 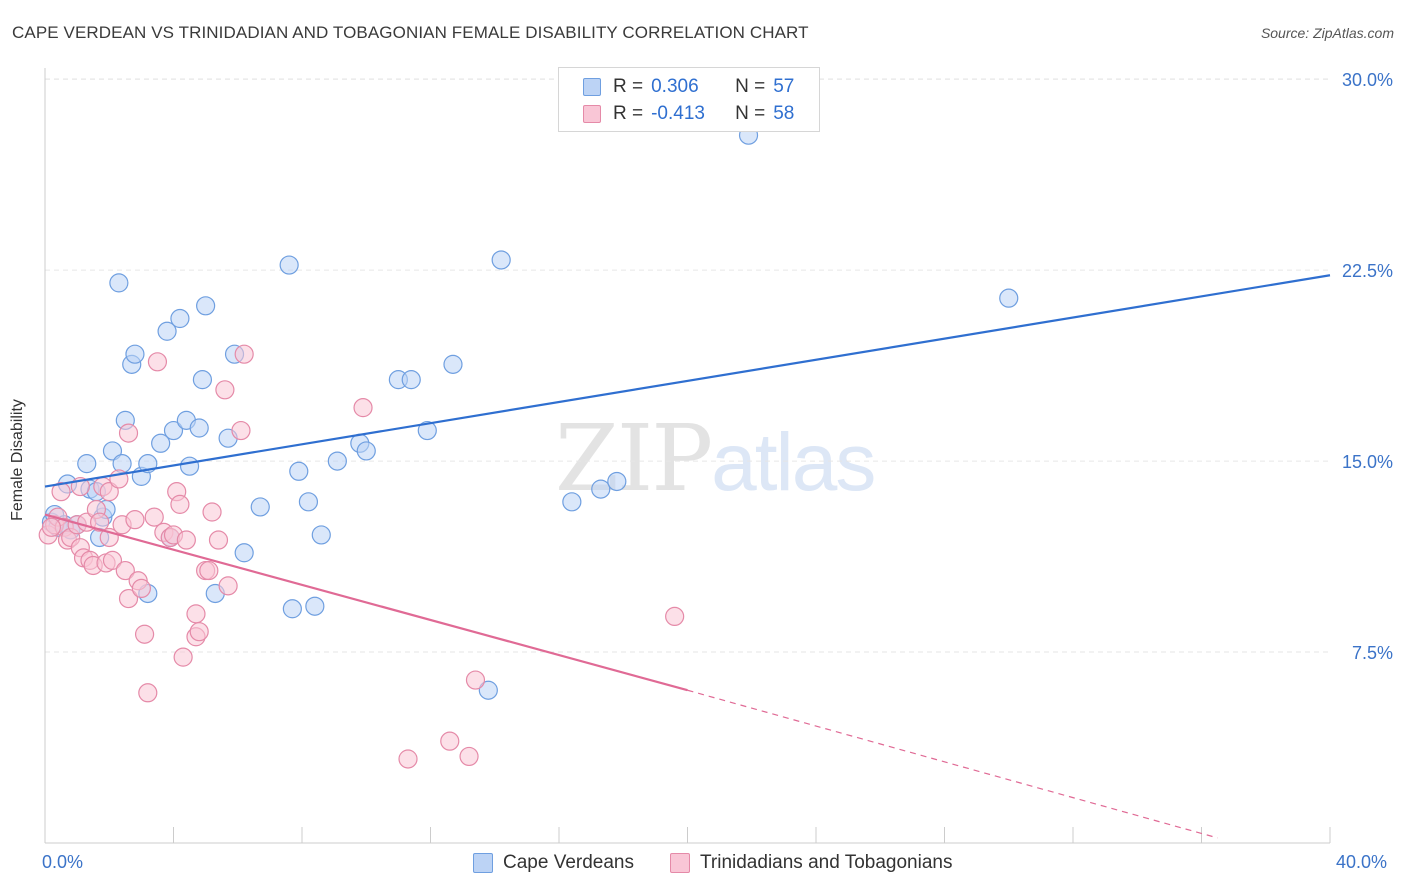 What do you see at coordinates (678, 113) in the screenshot?
I see `legend-r-value: -0.413` at bounding box center [678, 113].